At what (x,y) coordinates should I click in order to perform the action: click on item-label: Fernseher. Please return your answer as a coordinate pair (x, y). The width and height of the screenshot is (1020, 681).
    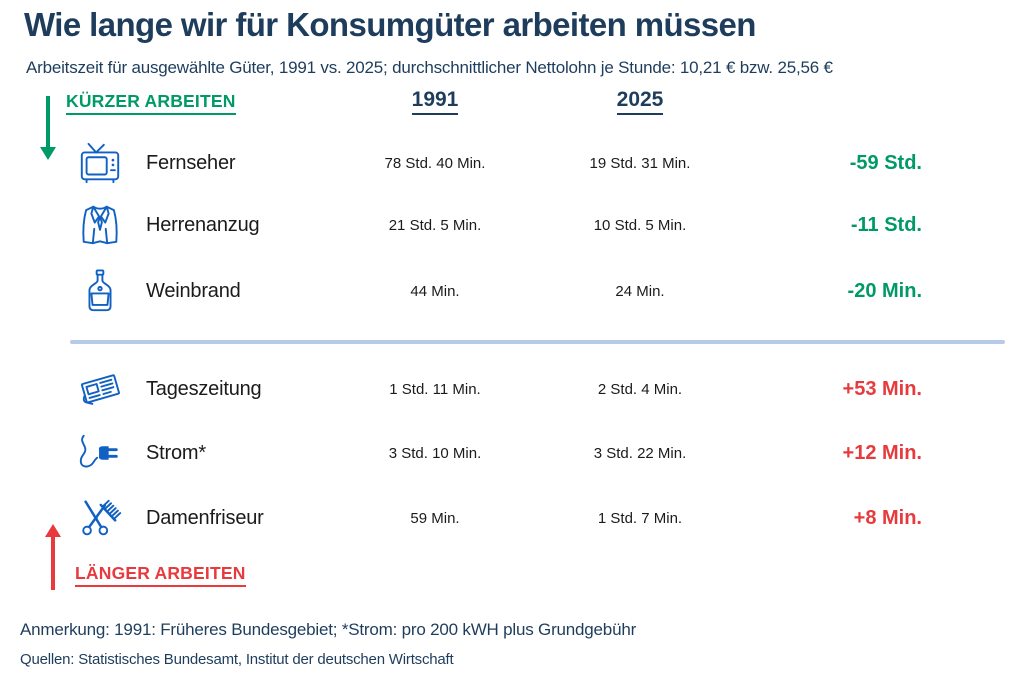
    Looking at the image, I should click on (191, 162).